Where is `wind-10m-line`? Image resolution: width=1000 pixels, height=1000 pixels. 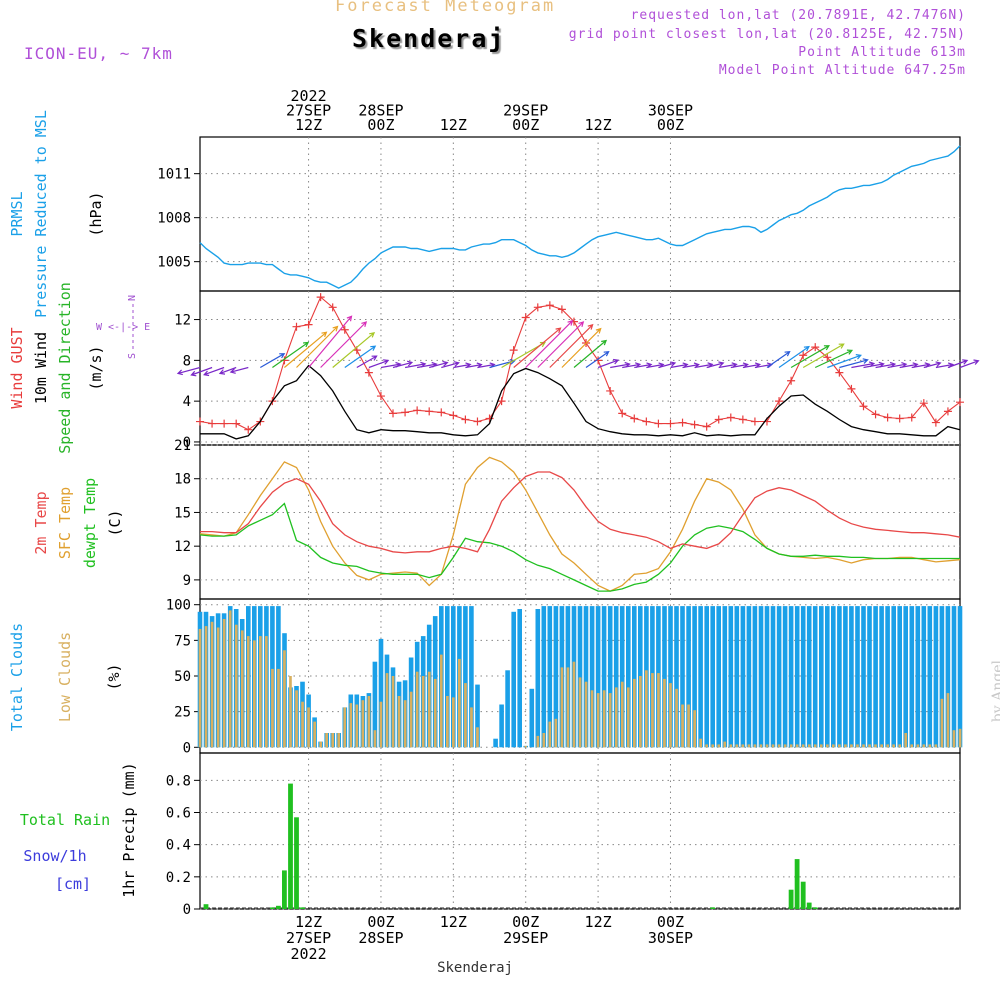
wind-10m-line is located at coordinates (580, 402).